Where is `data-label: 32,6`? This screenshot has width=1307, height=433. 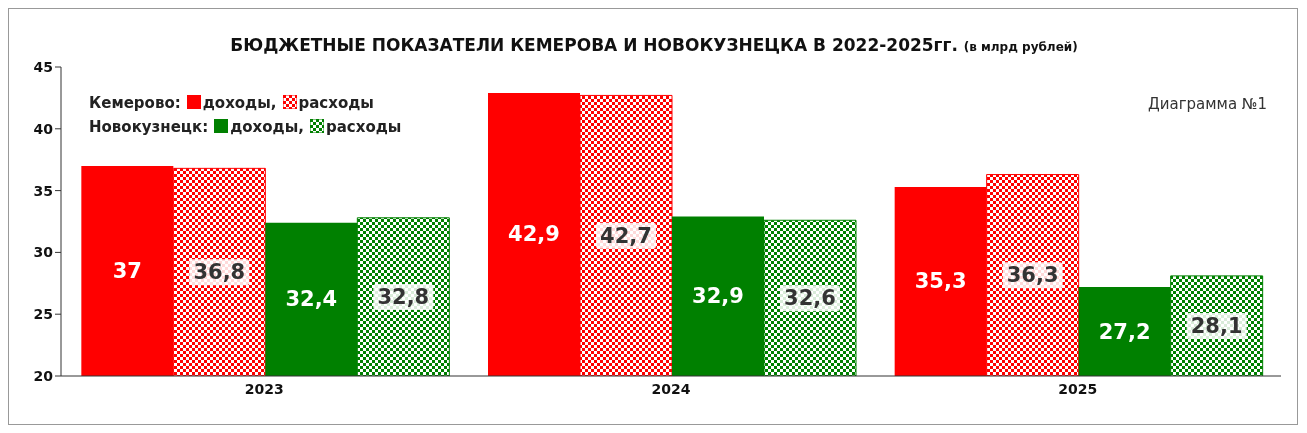
data-label: 32,6 is located at coordinates (810, 298).